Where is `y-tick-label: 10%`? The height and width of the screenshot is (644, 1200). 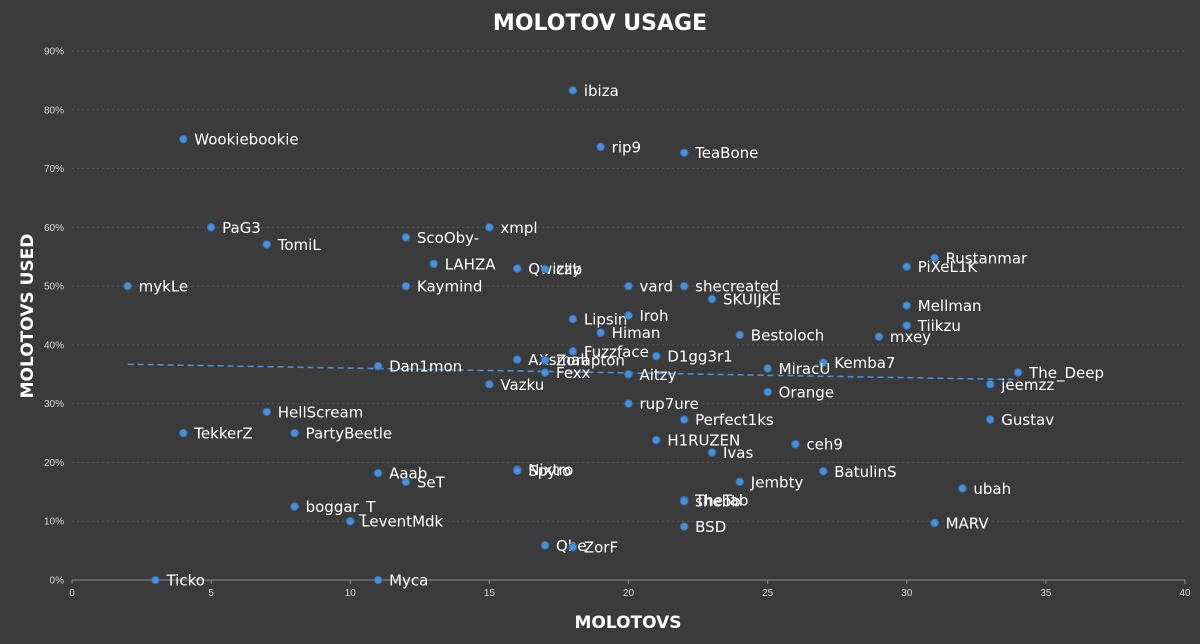 y-tick-label: 10% is located at coordinates (54, 522).